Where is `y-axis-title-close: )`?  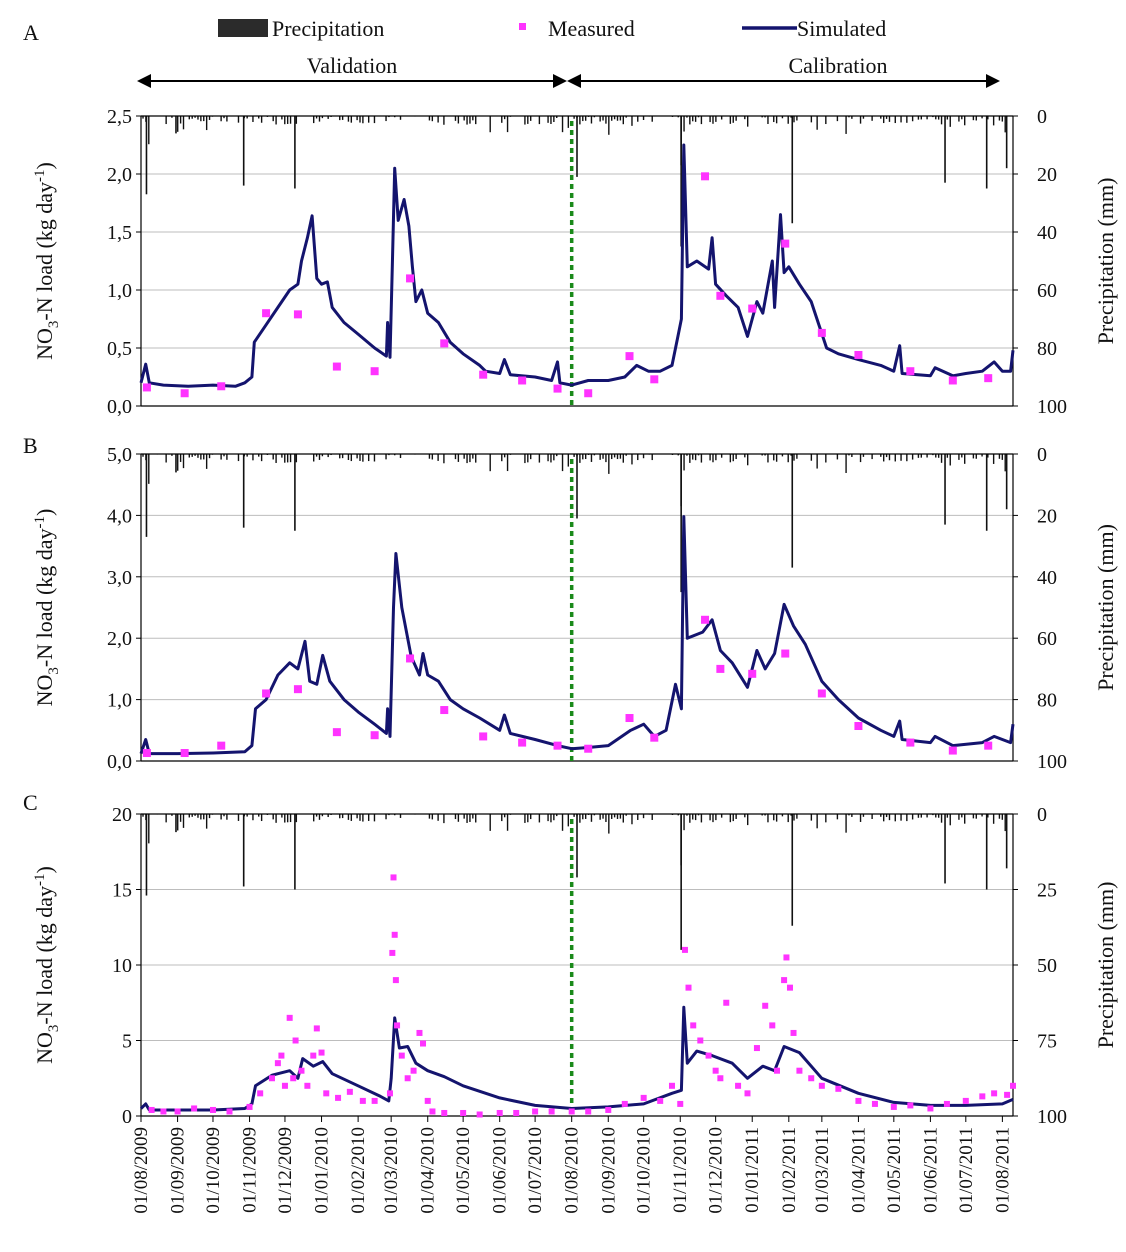 y-axis-title-close: ) is located at coordinates (44, 512).